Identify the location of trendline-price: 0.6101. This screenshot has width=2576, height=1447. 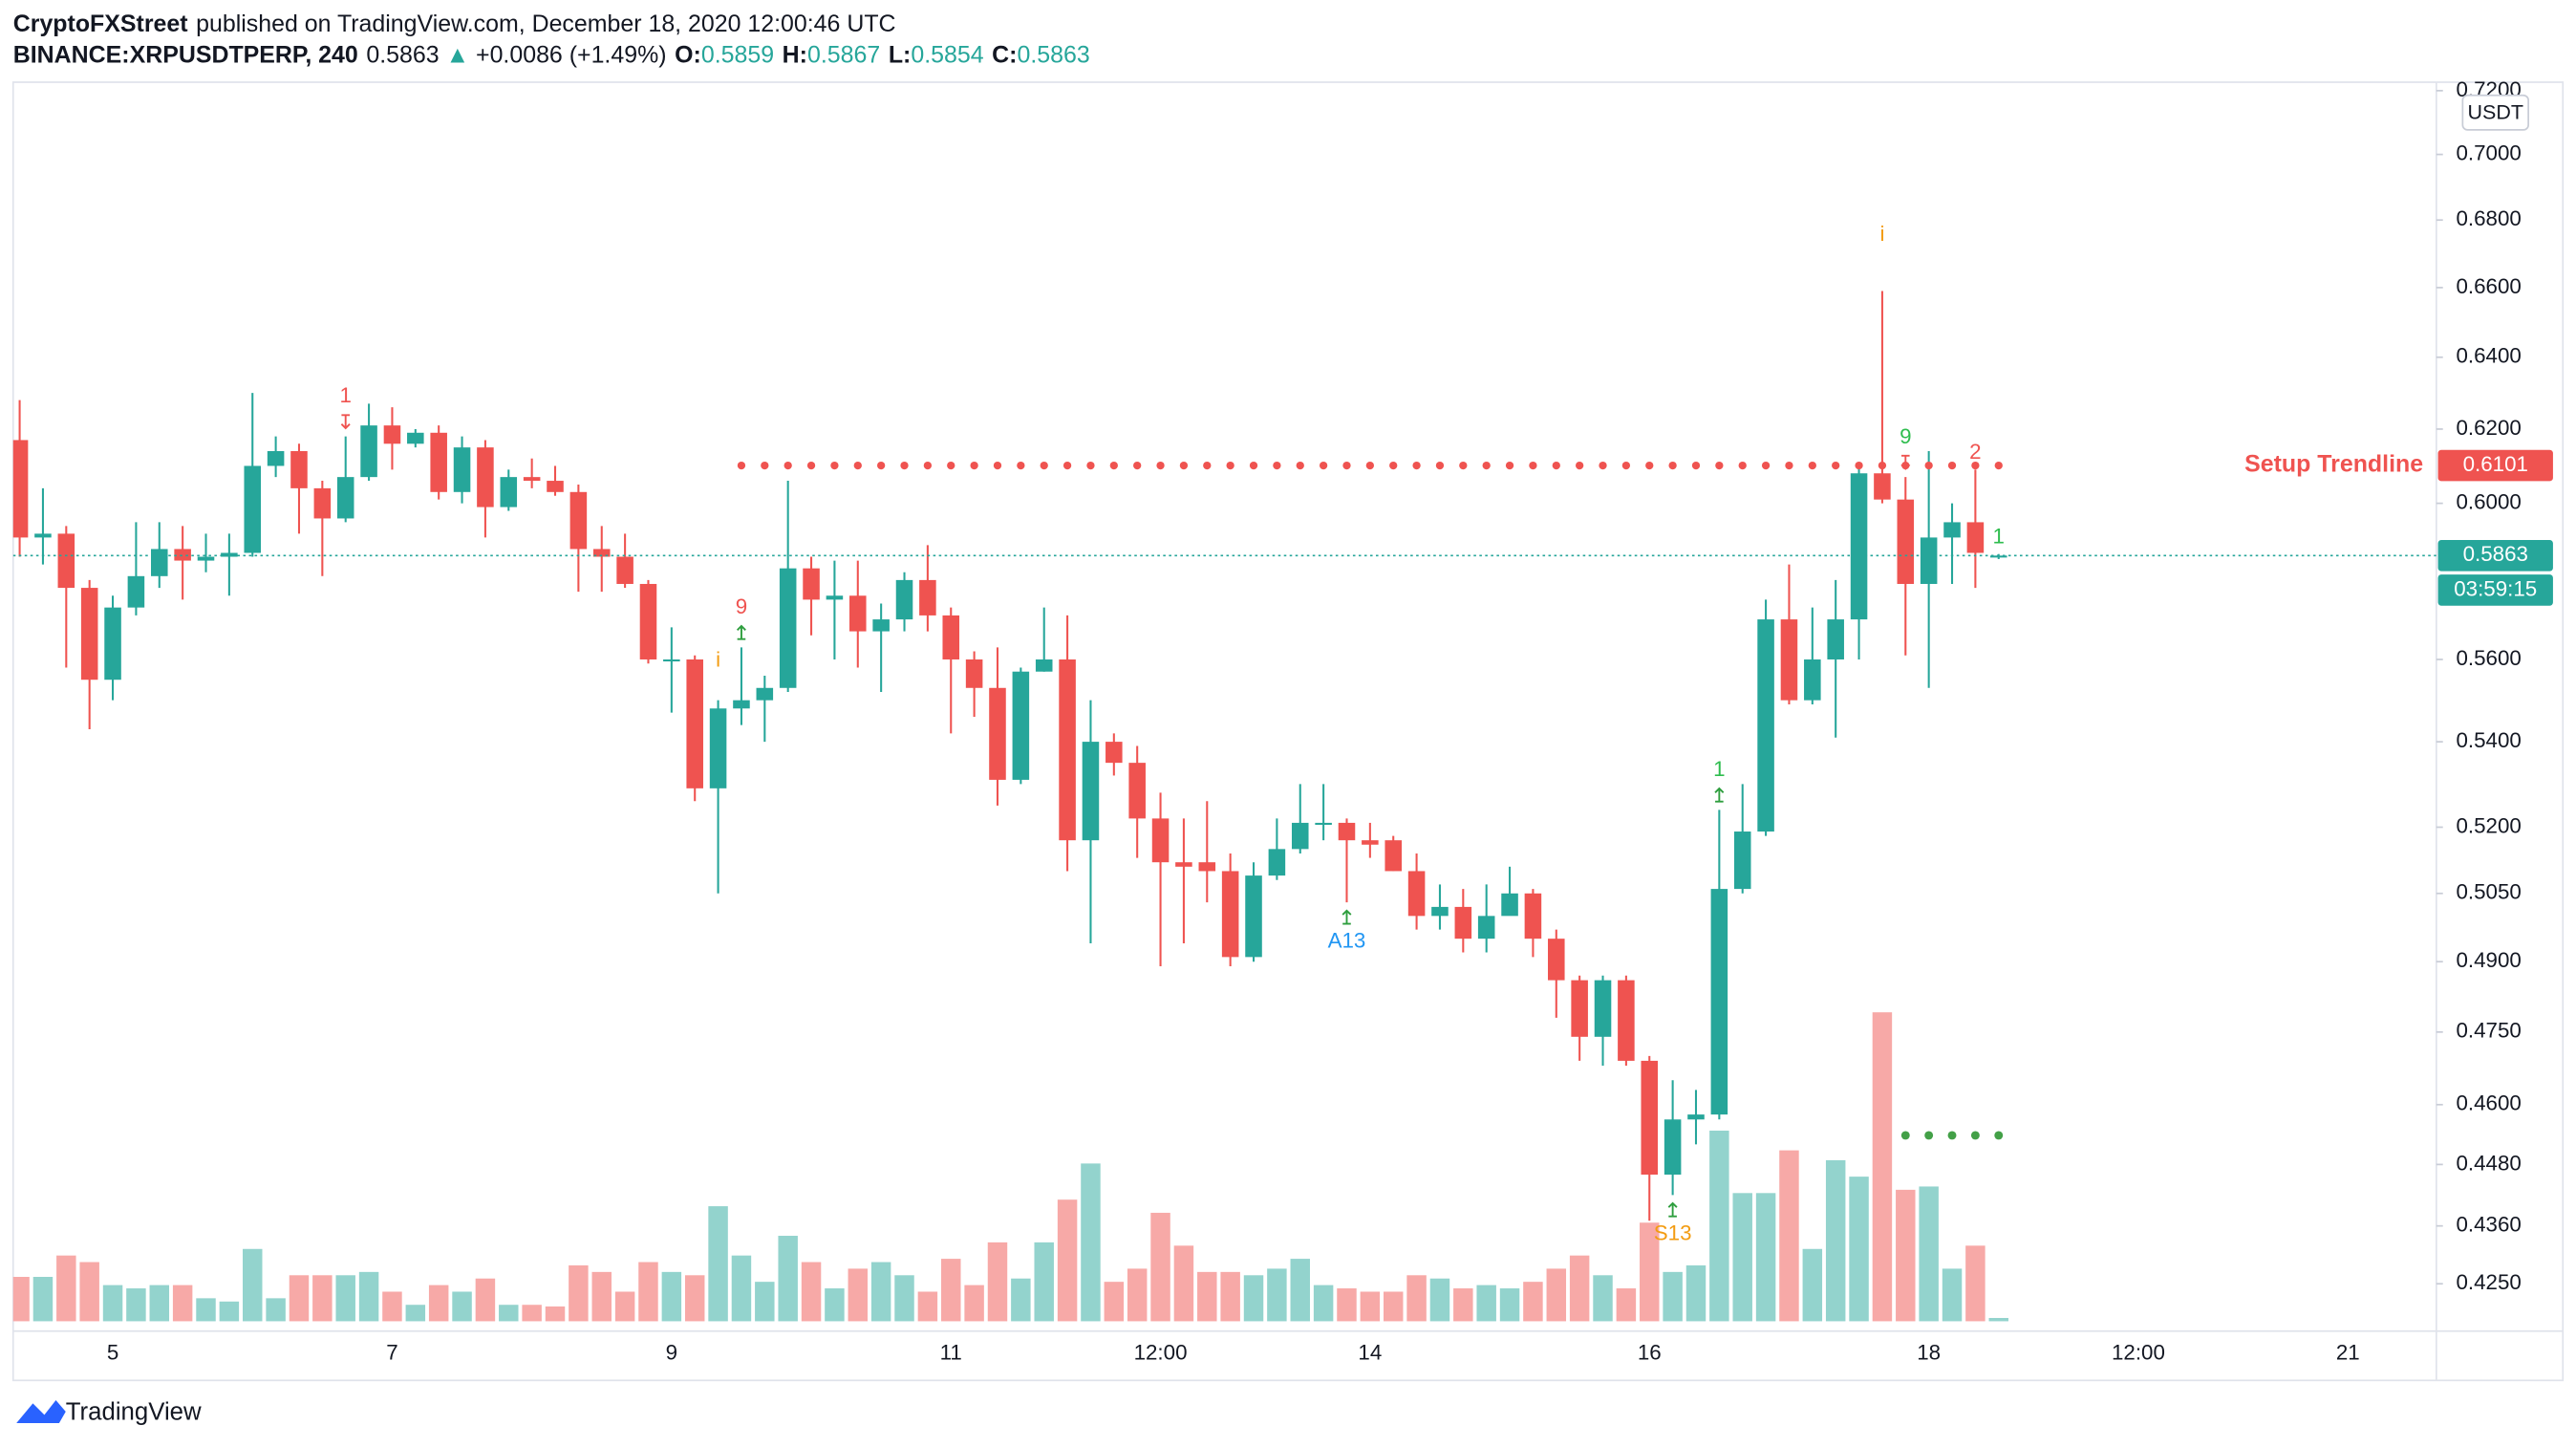
(2495, 464).